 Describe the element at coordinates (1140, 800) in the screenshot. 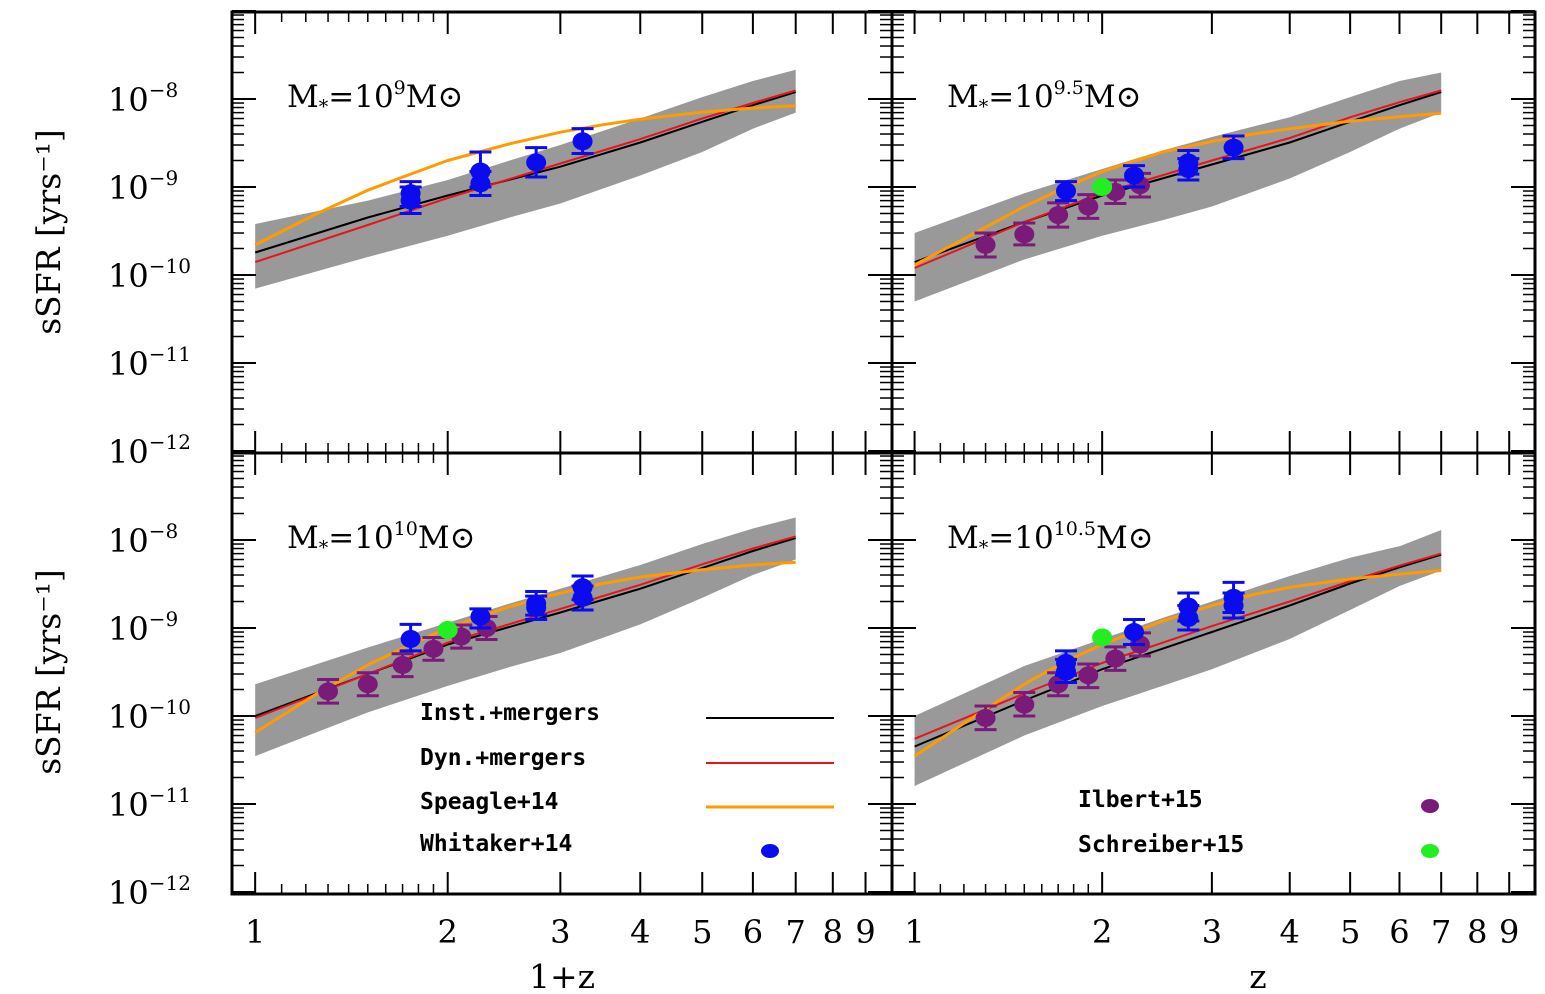

I see `legend-label: Ilbert+15` at that location.